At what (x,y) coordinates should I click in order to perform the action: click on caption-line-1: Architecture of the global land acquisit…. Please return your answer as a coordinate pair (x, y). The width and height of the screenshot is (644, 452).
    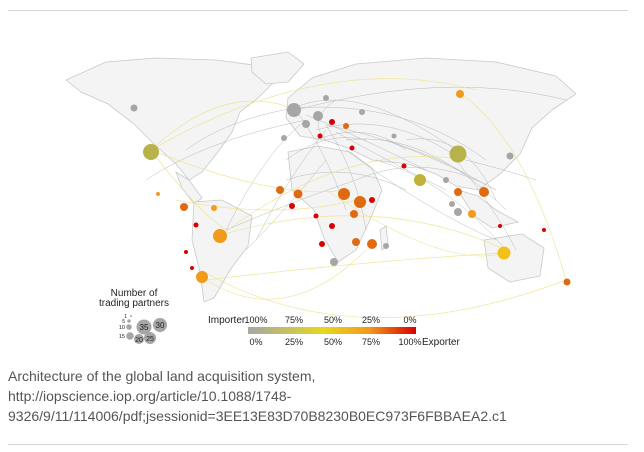
    Looking at the image, I should click on (162, 376).